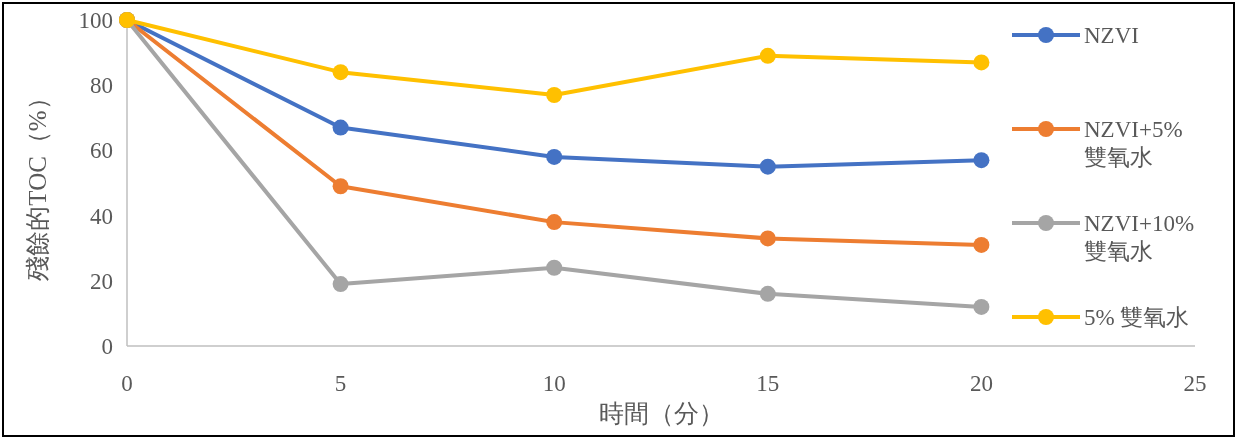 The width and height of the screenshot is (1237, 439). What do you see at coordinates (981, 383) in the screenshot?
I see `x-tick-label: 20` at bounding box center [981, 383].